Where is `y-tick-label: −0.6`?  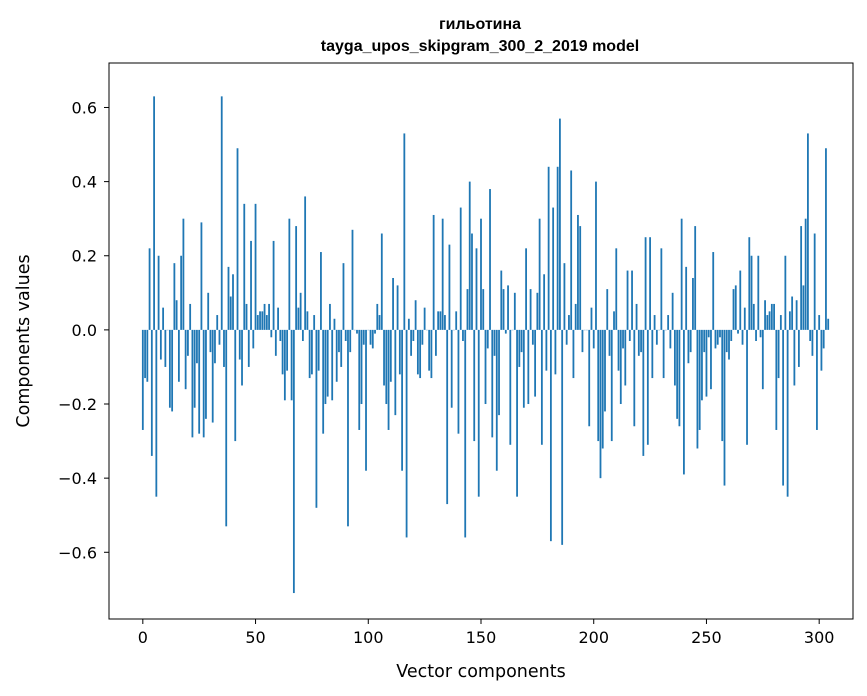
y-tick-label: −0.6 is located at coordinates (77, 552).